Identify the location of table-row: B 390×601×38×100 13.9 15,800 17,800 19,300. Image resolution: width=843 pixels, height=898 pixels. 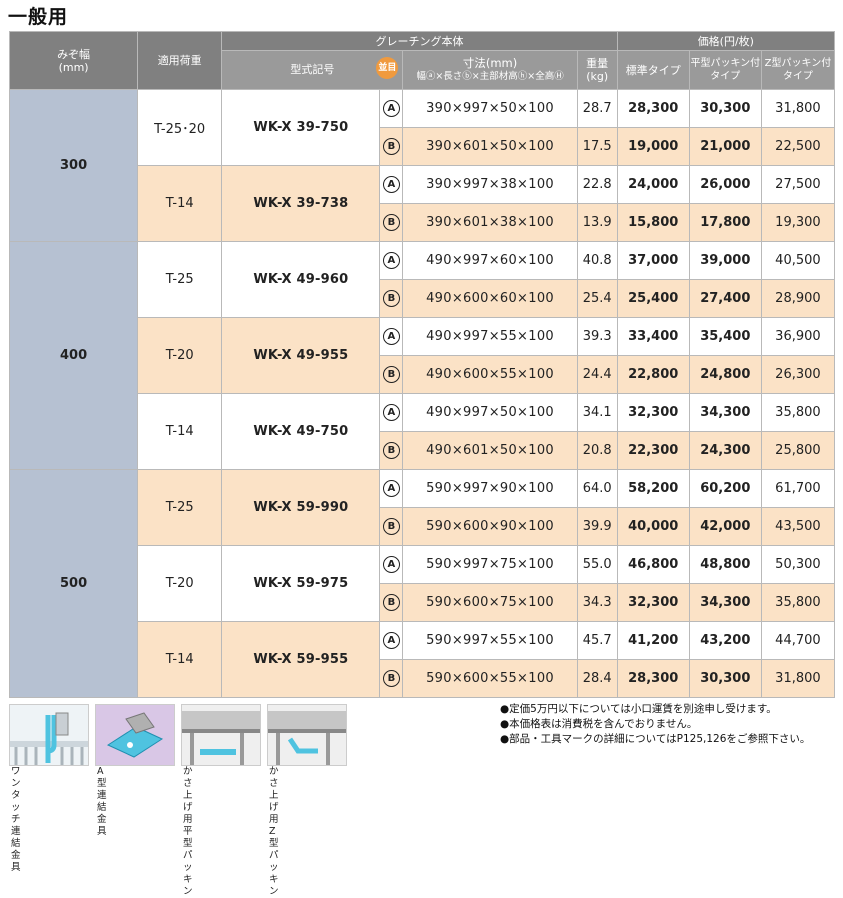
(423, 222).